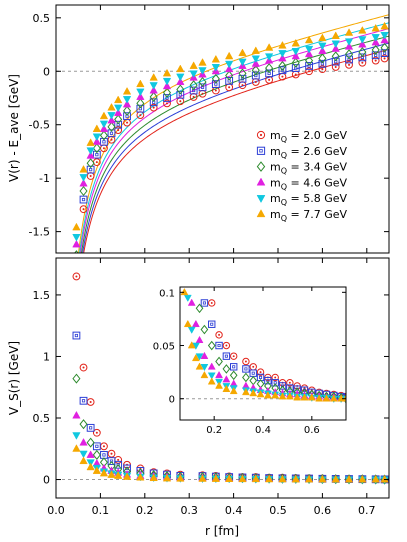 This screenshot has width=407, height=542. Describe the element at coordinates (214, 430) in the screenshot. I see `x-tick-label: 0.2` at that location.